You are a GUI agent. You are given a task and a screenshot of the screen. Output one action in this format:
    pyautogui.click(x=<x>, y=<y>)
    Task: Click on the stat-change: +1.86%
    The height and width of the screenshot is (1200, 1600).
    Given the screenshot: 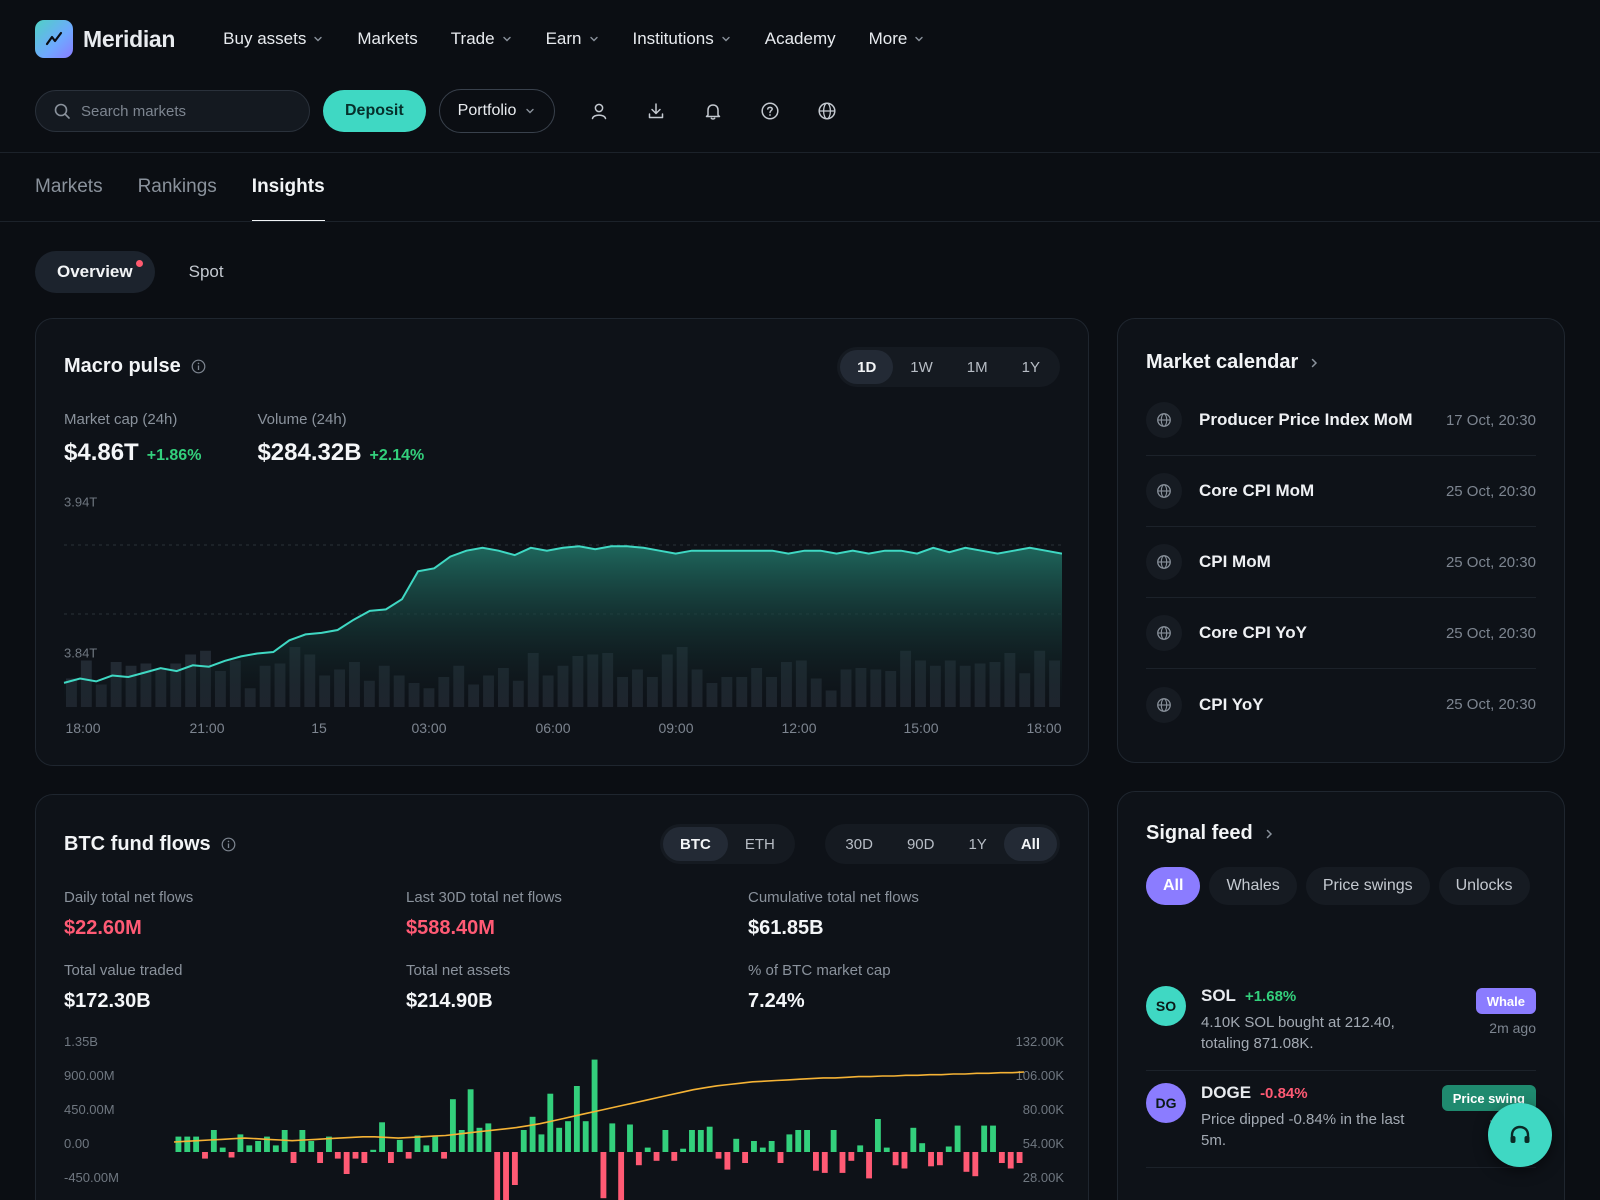 What is the action you would take?
    pyautogui.click(x=174, y=455)
    